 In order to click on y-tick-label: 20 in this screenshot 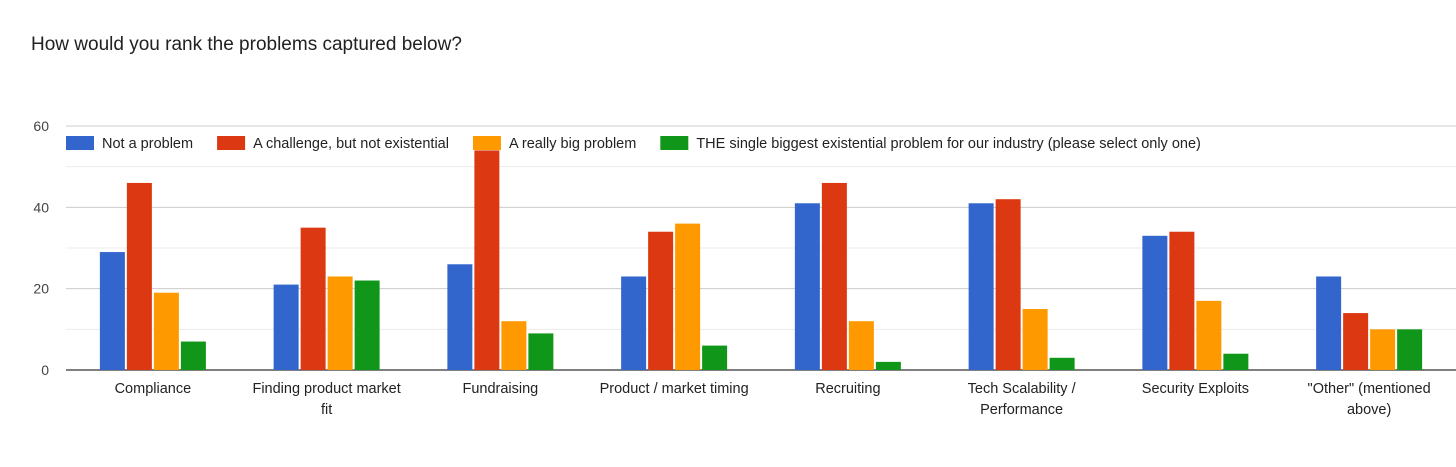, I will do `click(41, 289)`.